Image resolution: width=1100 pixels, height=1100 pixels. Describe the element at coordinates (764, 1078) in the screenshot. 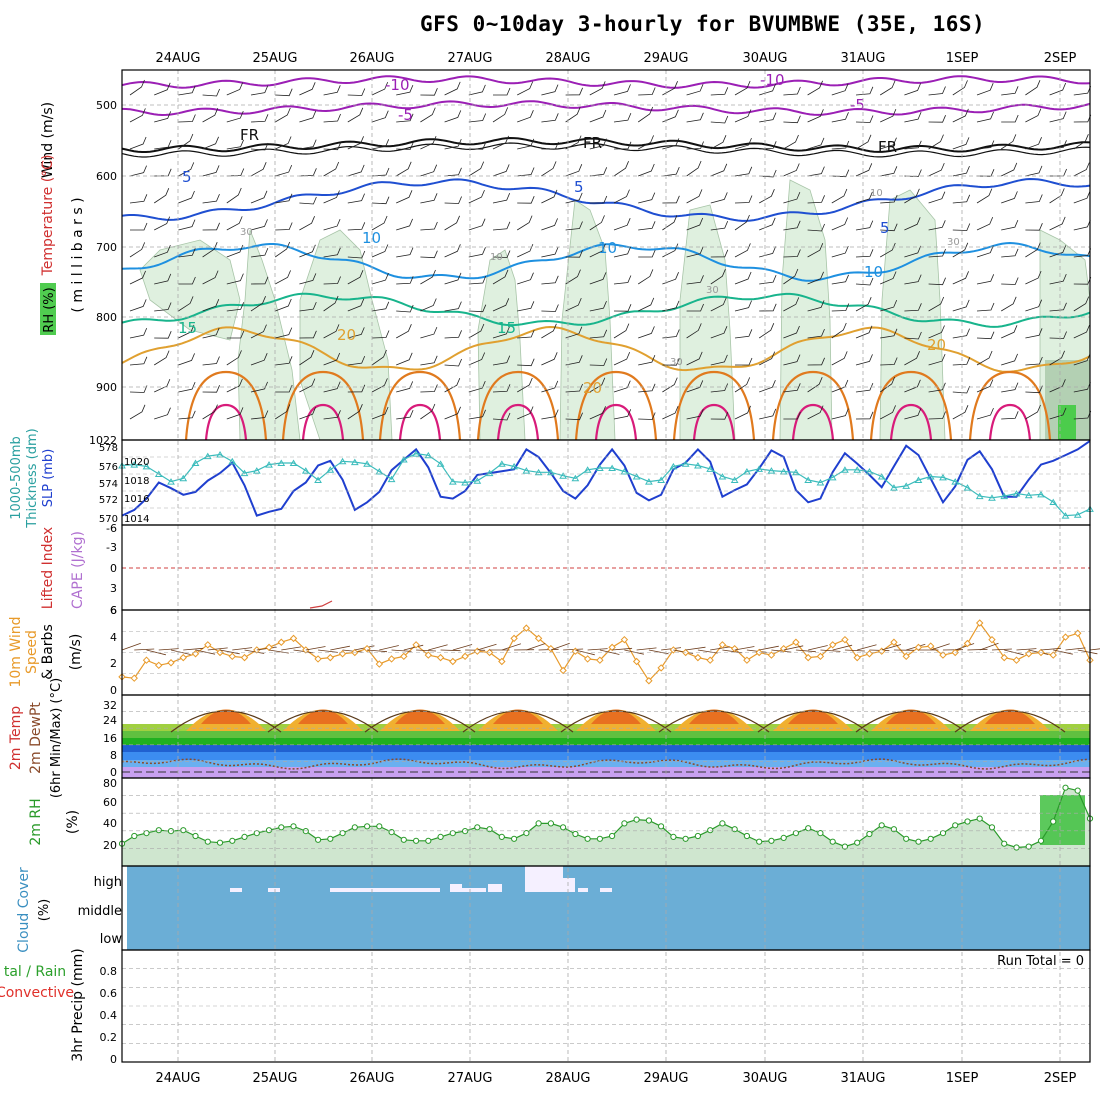

I see `date-label-bottom: 30AUG` at that location.